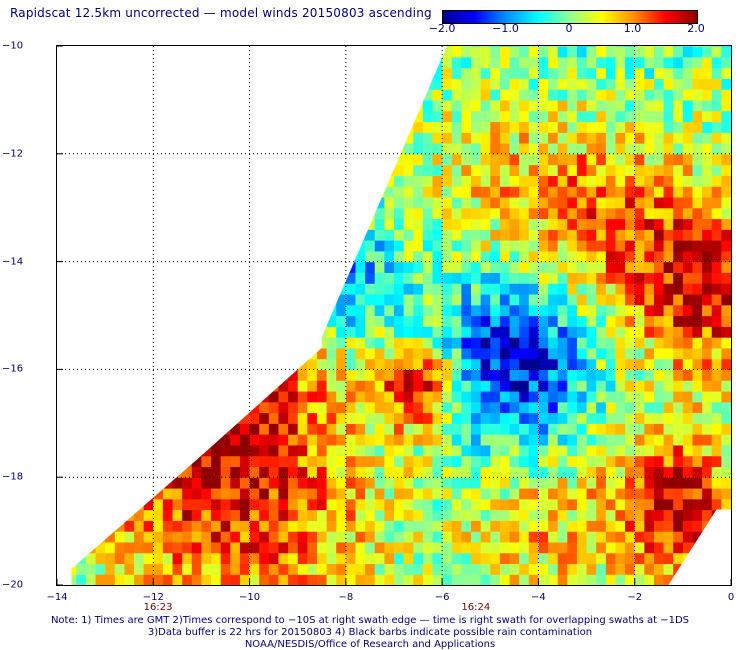 The height and width of the screenshot is (650, 740). I want to click on longitude-label: −4, so click(538, 597).